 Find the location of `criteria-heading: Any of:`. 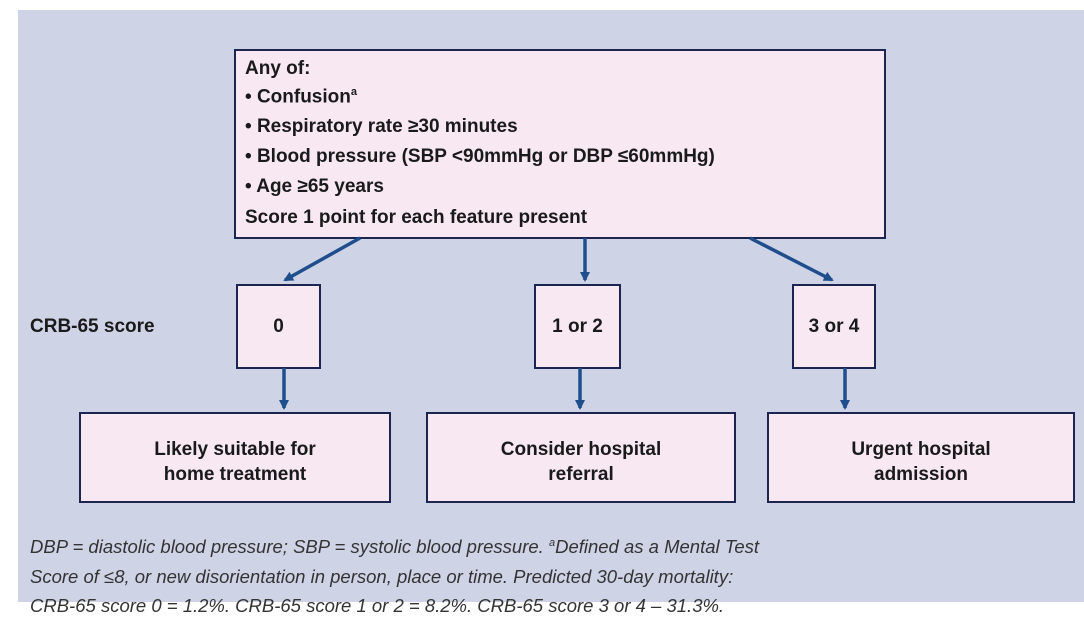

criteria-heading: Any of: is located at coordinates (278, 68).